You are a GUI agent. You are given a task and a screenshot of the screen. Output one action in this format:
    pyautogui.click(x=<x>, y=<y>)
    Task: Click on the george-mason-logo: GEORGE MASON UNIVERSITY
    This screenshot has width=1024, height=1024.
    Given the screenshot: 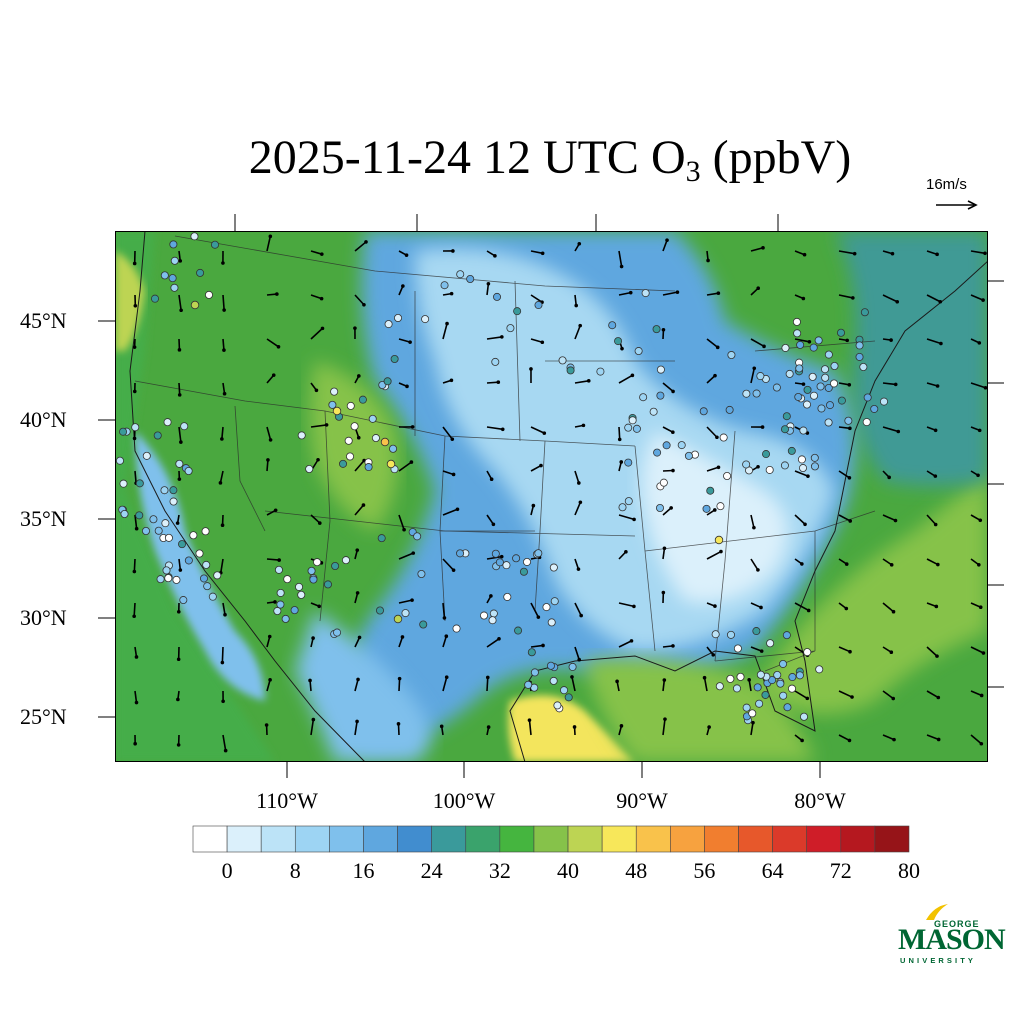 What is the action you would take?
    pyautogui.click(x=952, y=935)
    